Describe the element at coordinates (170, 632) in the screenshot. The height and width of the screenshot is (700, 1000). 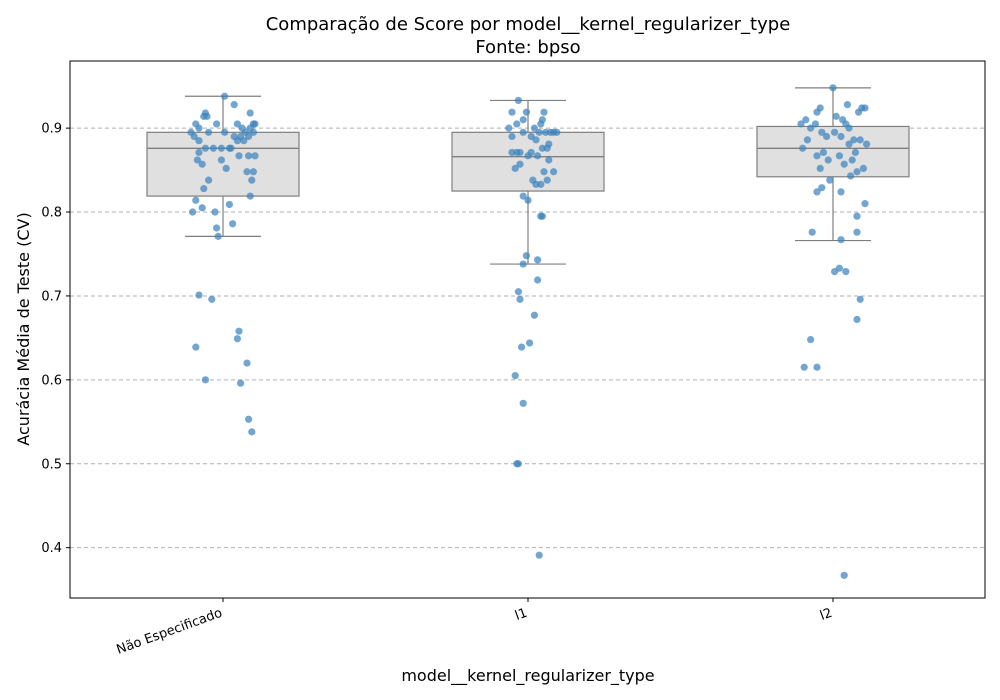
I see `x-tick-label: Não Especificado` at that location.